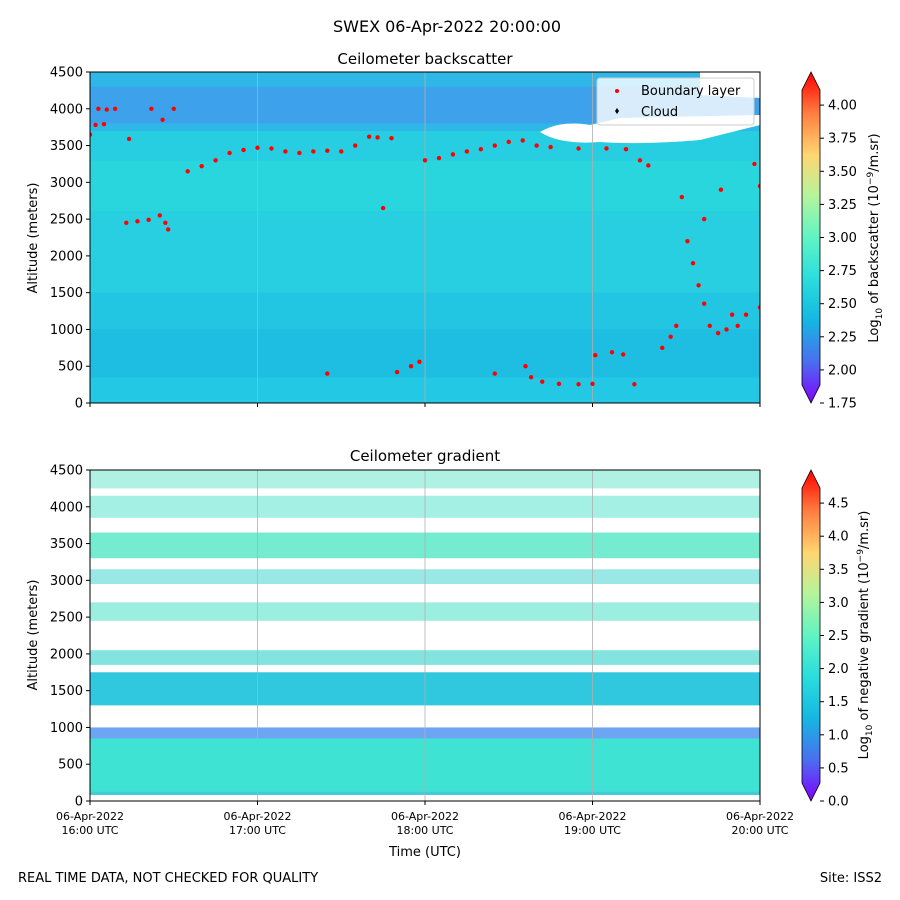 The width and height of the screenshot is (900, 900). What do you see at coordinates (659, 112) in the screenshot?
I see `legend-label-cloud: Cloud` at bounding box center [659, 112].